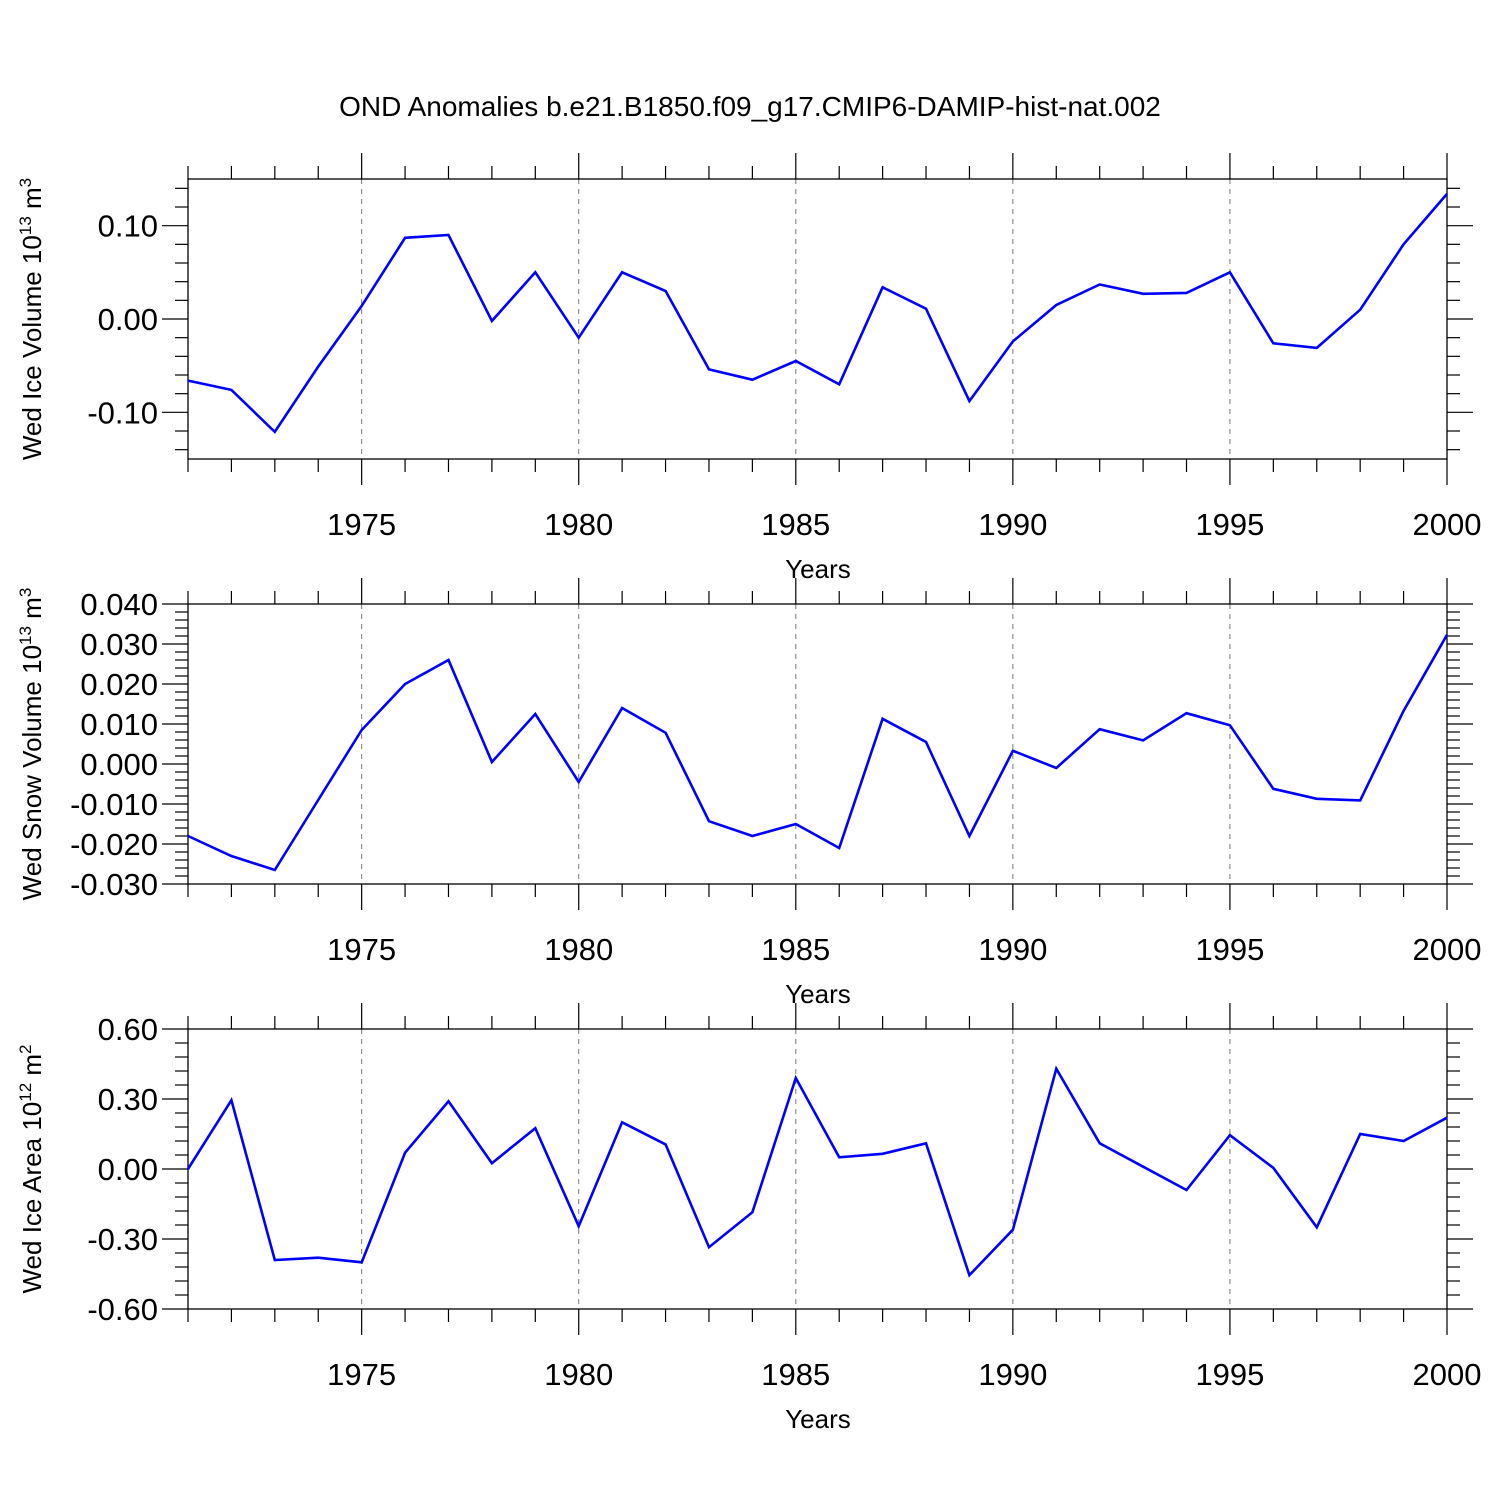 The image size is (1500, 1500). What do you see at coordinates (119, 764) in the screenshot?
I see `y-tick-label: 0.000` at bounding box center [119, 764].